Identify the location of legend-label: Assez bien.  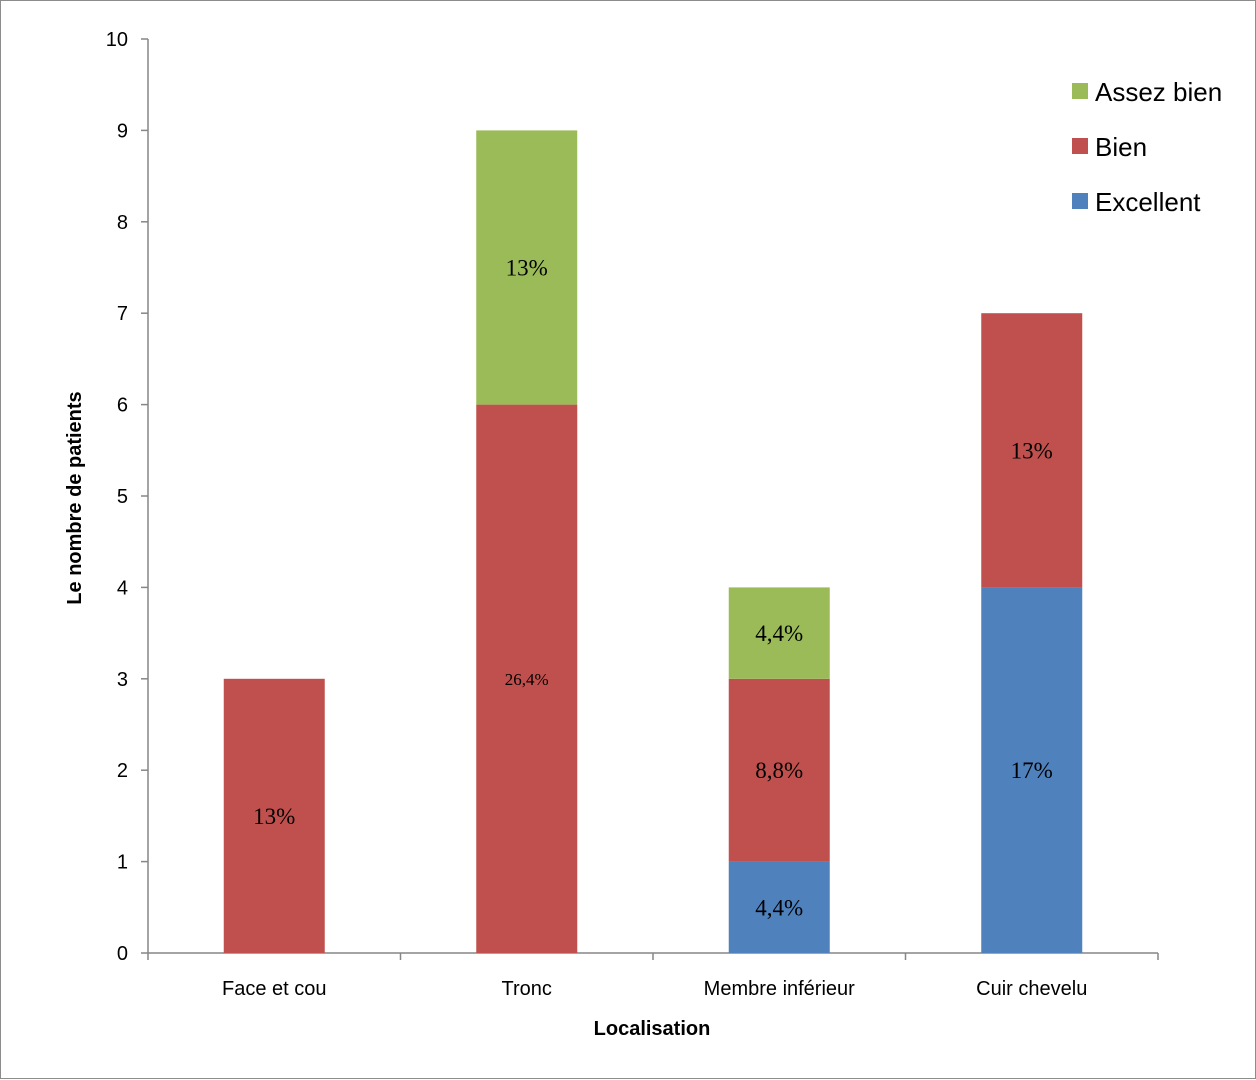
(1158, 92).